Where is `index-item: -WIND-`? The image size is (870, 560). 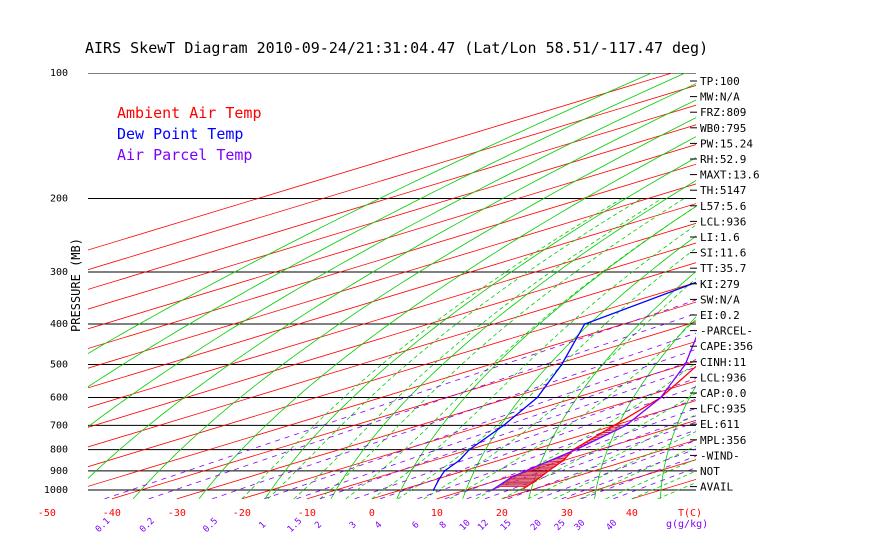
index-item: -WIND- is located at coordinates (720, 455).